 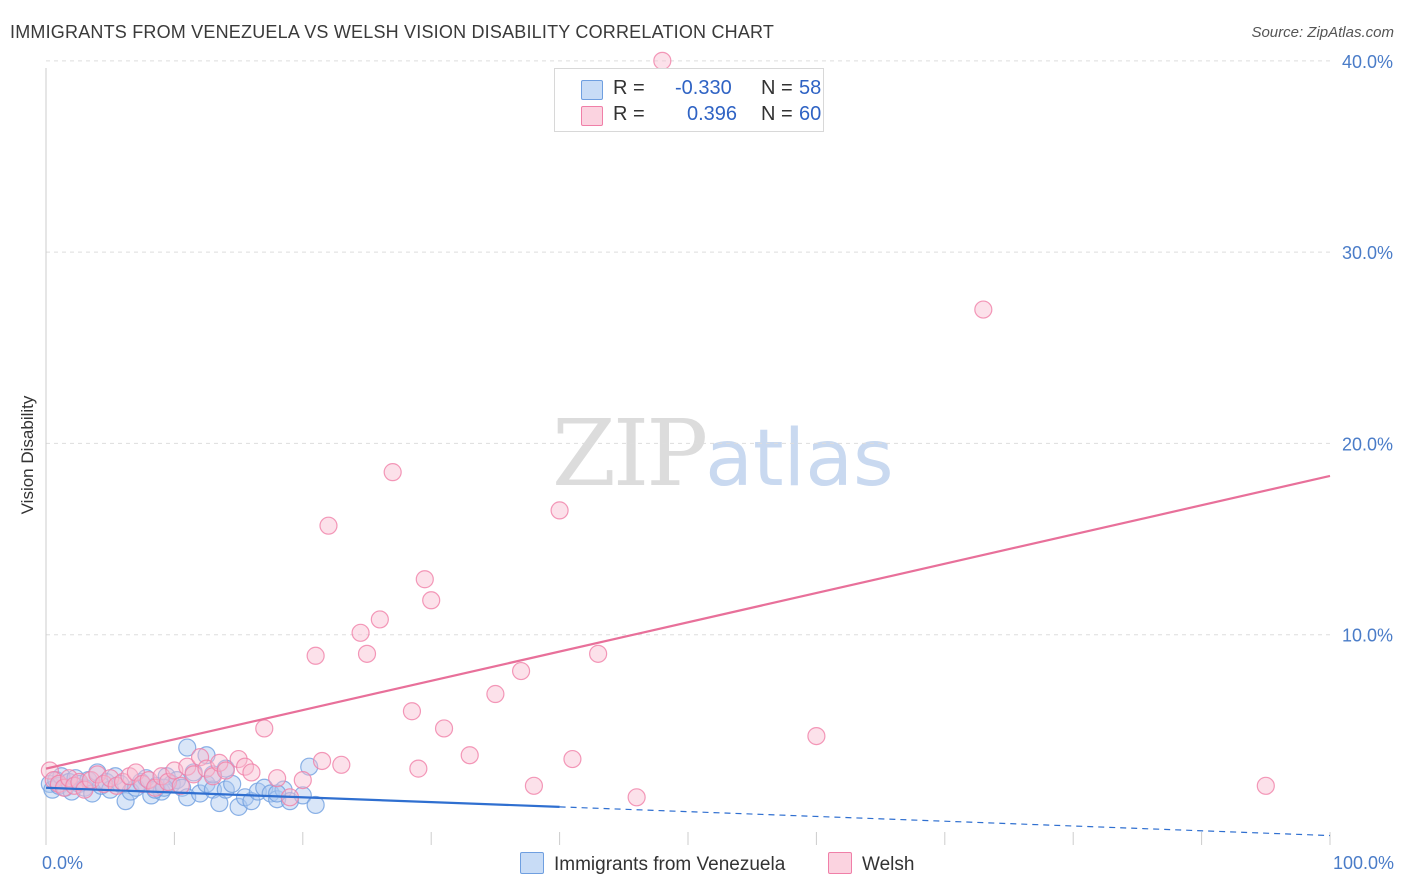 What do you see at coordinates (62, 863) in the screenshot?
I see `x-tick-label: 0.0%` at bounding box center [62, 863].